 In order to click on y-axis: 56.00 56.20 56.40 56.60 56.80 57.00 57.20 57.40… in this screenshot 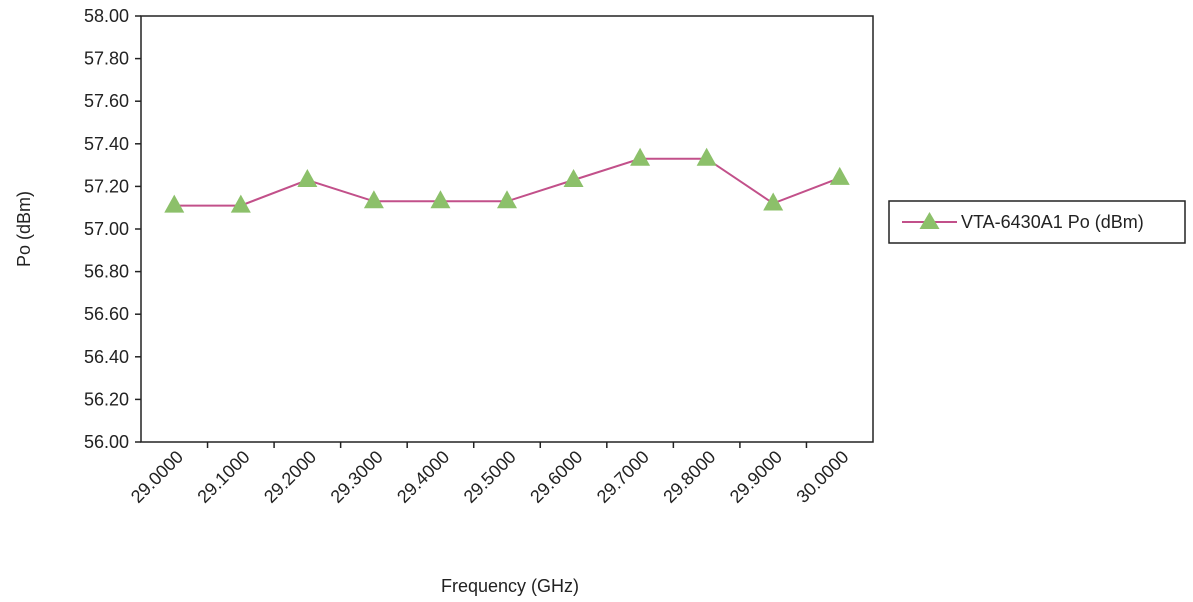, I will do `click(112, 229)`.